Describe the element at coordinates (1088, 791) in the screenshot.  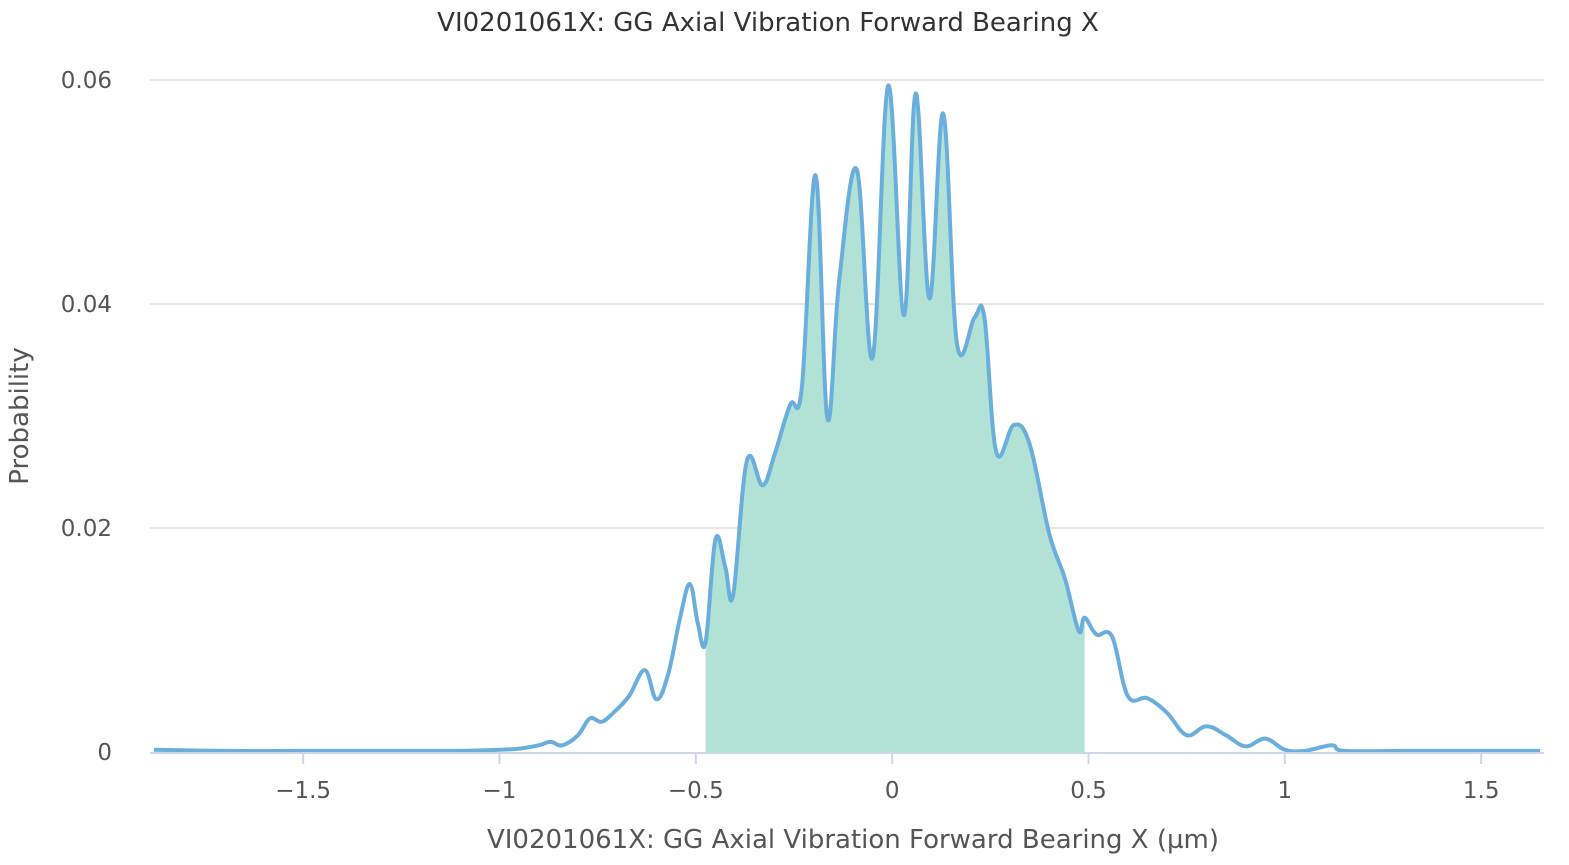
I see `x-tick-label: 0.5` at that location.